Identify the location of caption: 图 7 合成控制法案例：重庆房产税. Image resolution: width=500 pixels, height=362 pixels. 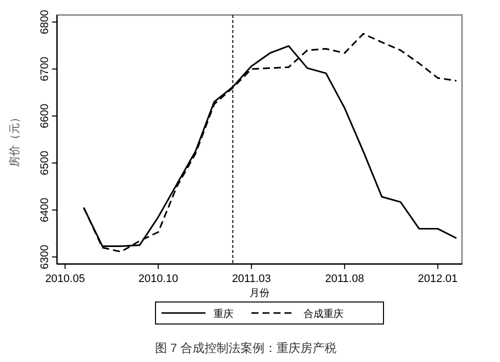
(245, 348).